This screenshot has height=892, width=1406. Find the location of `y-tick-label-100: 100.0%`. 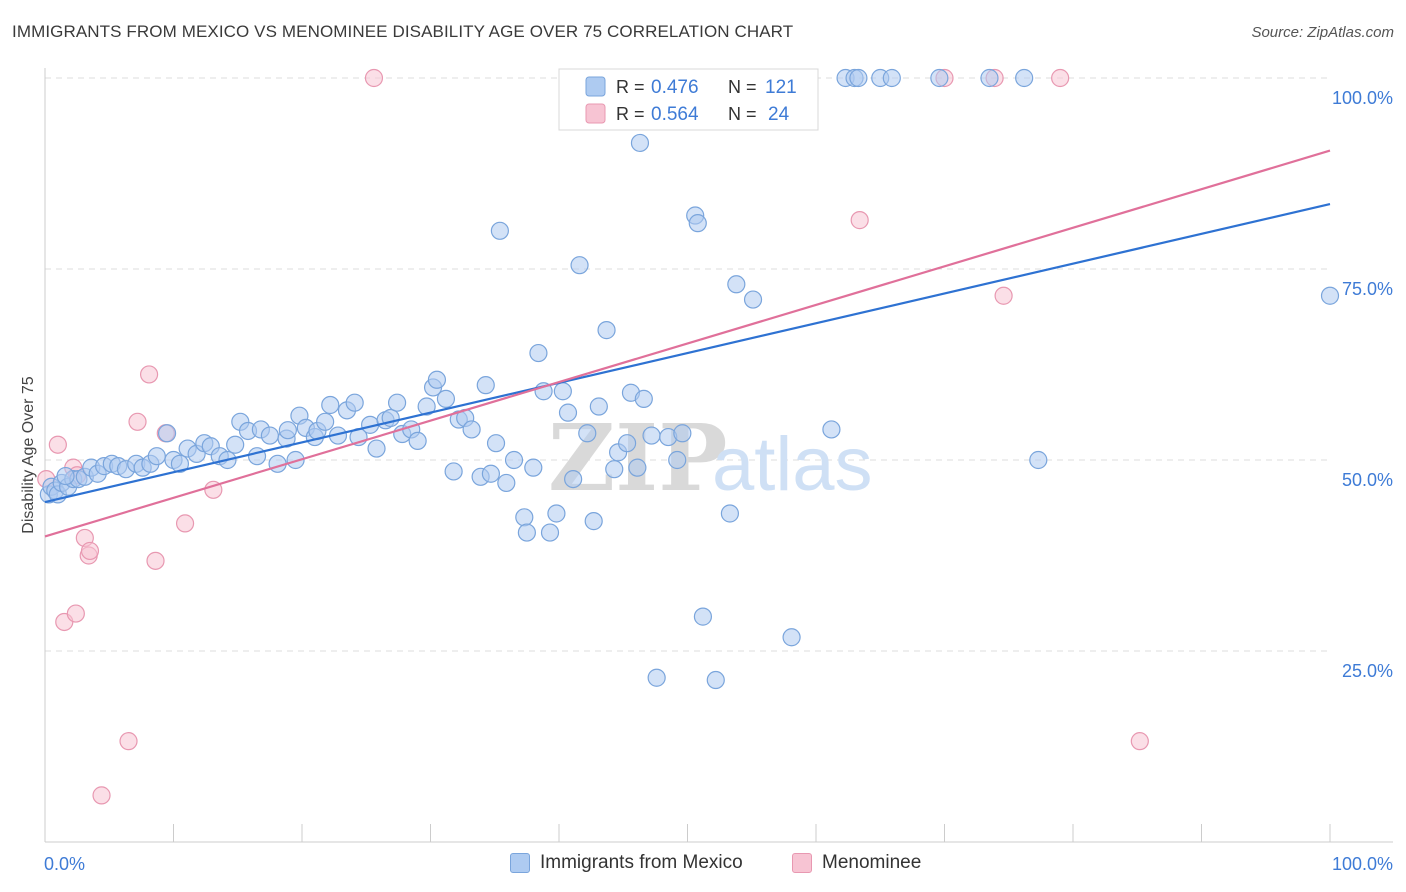

y-tick-label-100: 100.0% is located at coordinates (1362, 98).